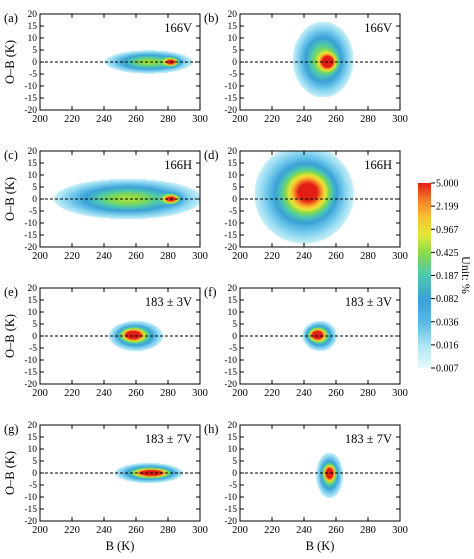 The image size is (474, 559). What do you see at coordinates (11, 292) in the screenshot?
I see `panel-label: (e)` at bounding box center [11, 292].